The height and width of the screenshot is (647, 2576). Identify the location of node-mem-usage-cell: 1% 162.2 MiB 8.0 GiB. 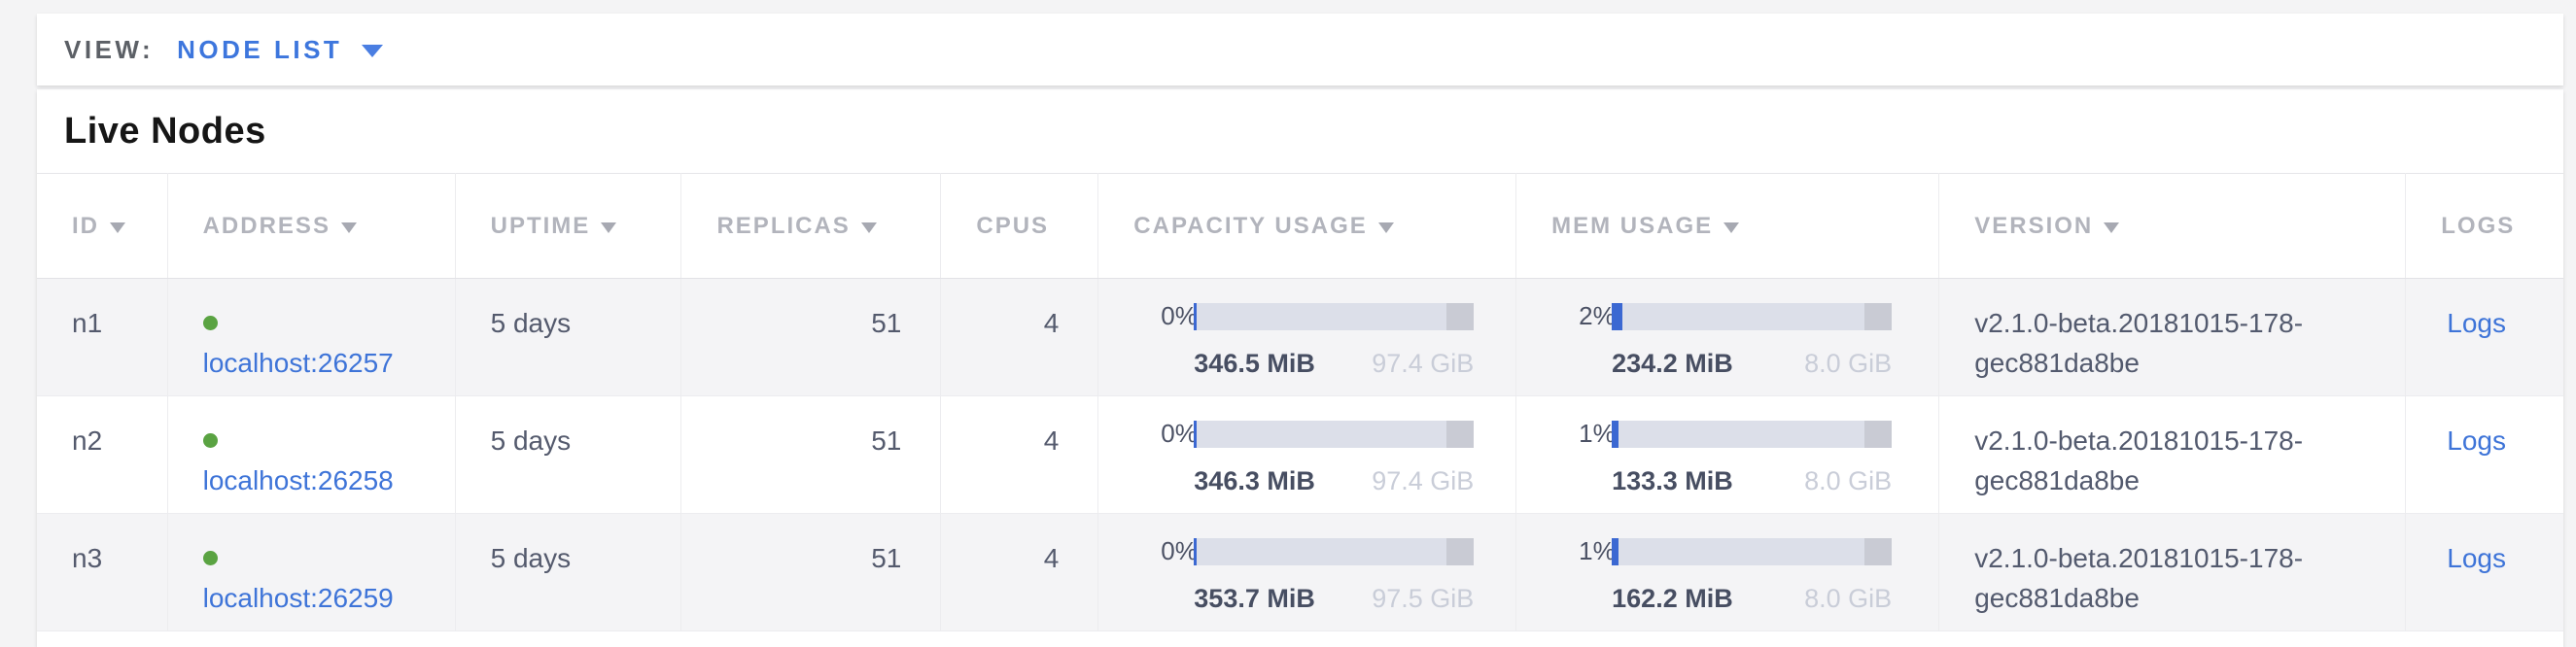
(1727, 572).